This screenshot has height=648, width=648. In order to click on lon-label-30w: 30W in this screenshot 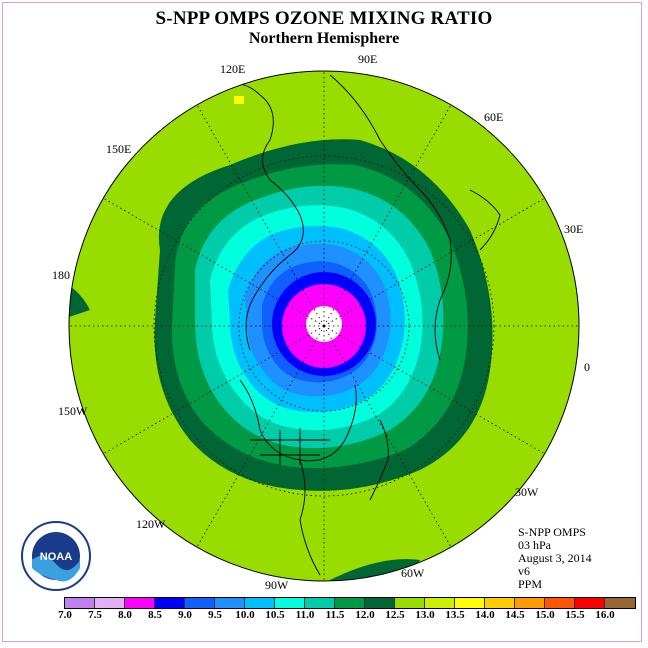, I will do `click(527, 492)`.